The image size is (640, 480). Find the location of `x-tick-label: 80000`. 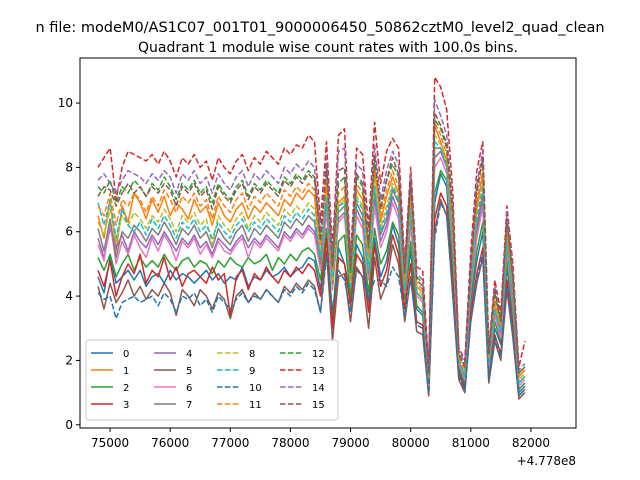

x-tick-label: 80000 is located at coordinates (411, 443).